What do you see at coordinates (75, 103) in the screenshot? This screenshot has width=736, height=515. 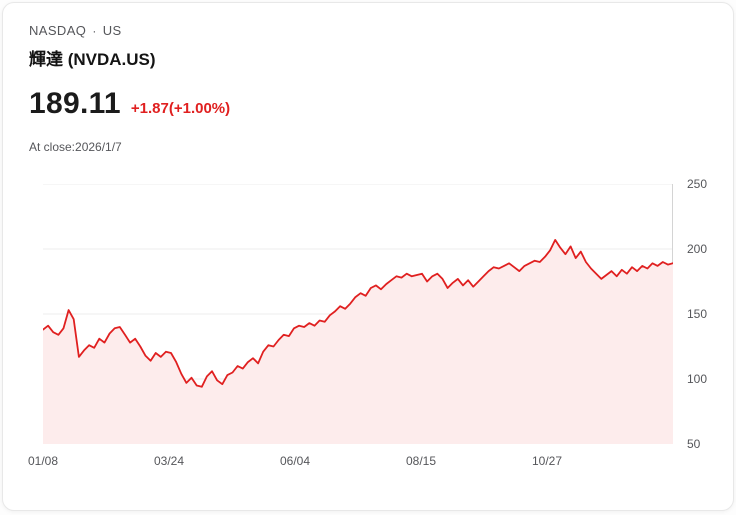 I see `last-price: 189.11` at bounding box center [75, 103].